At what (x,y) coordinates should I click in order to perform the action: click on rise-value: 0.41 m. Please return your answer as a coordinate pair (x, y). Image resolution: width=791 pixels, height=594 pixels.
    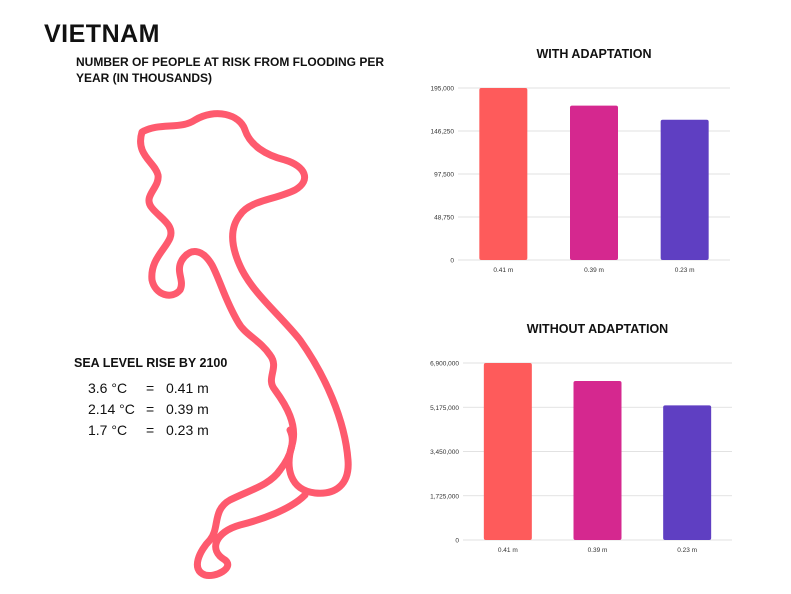
    Looking at the image, I should click on (187, 388).